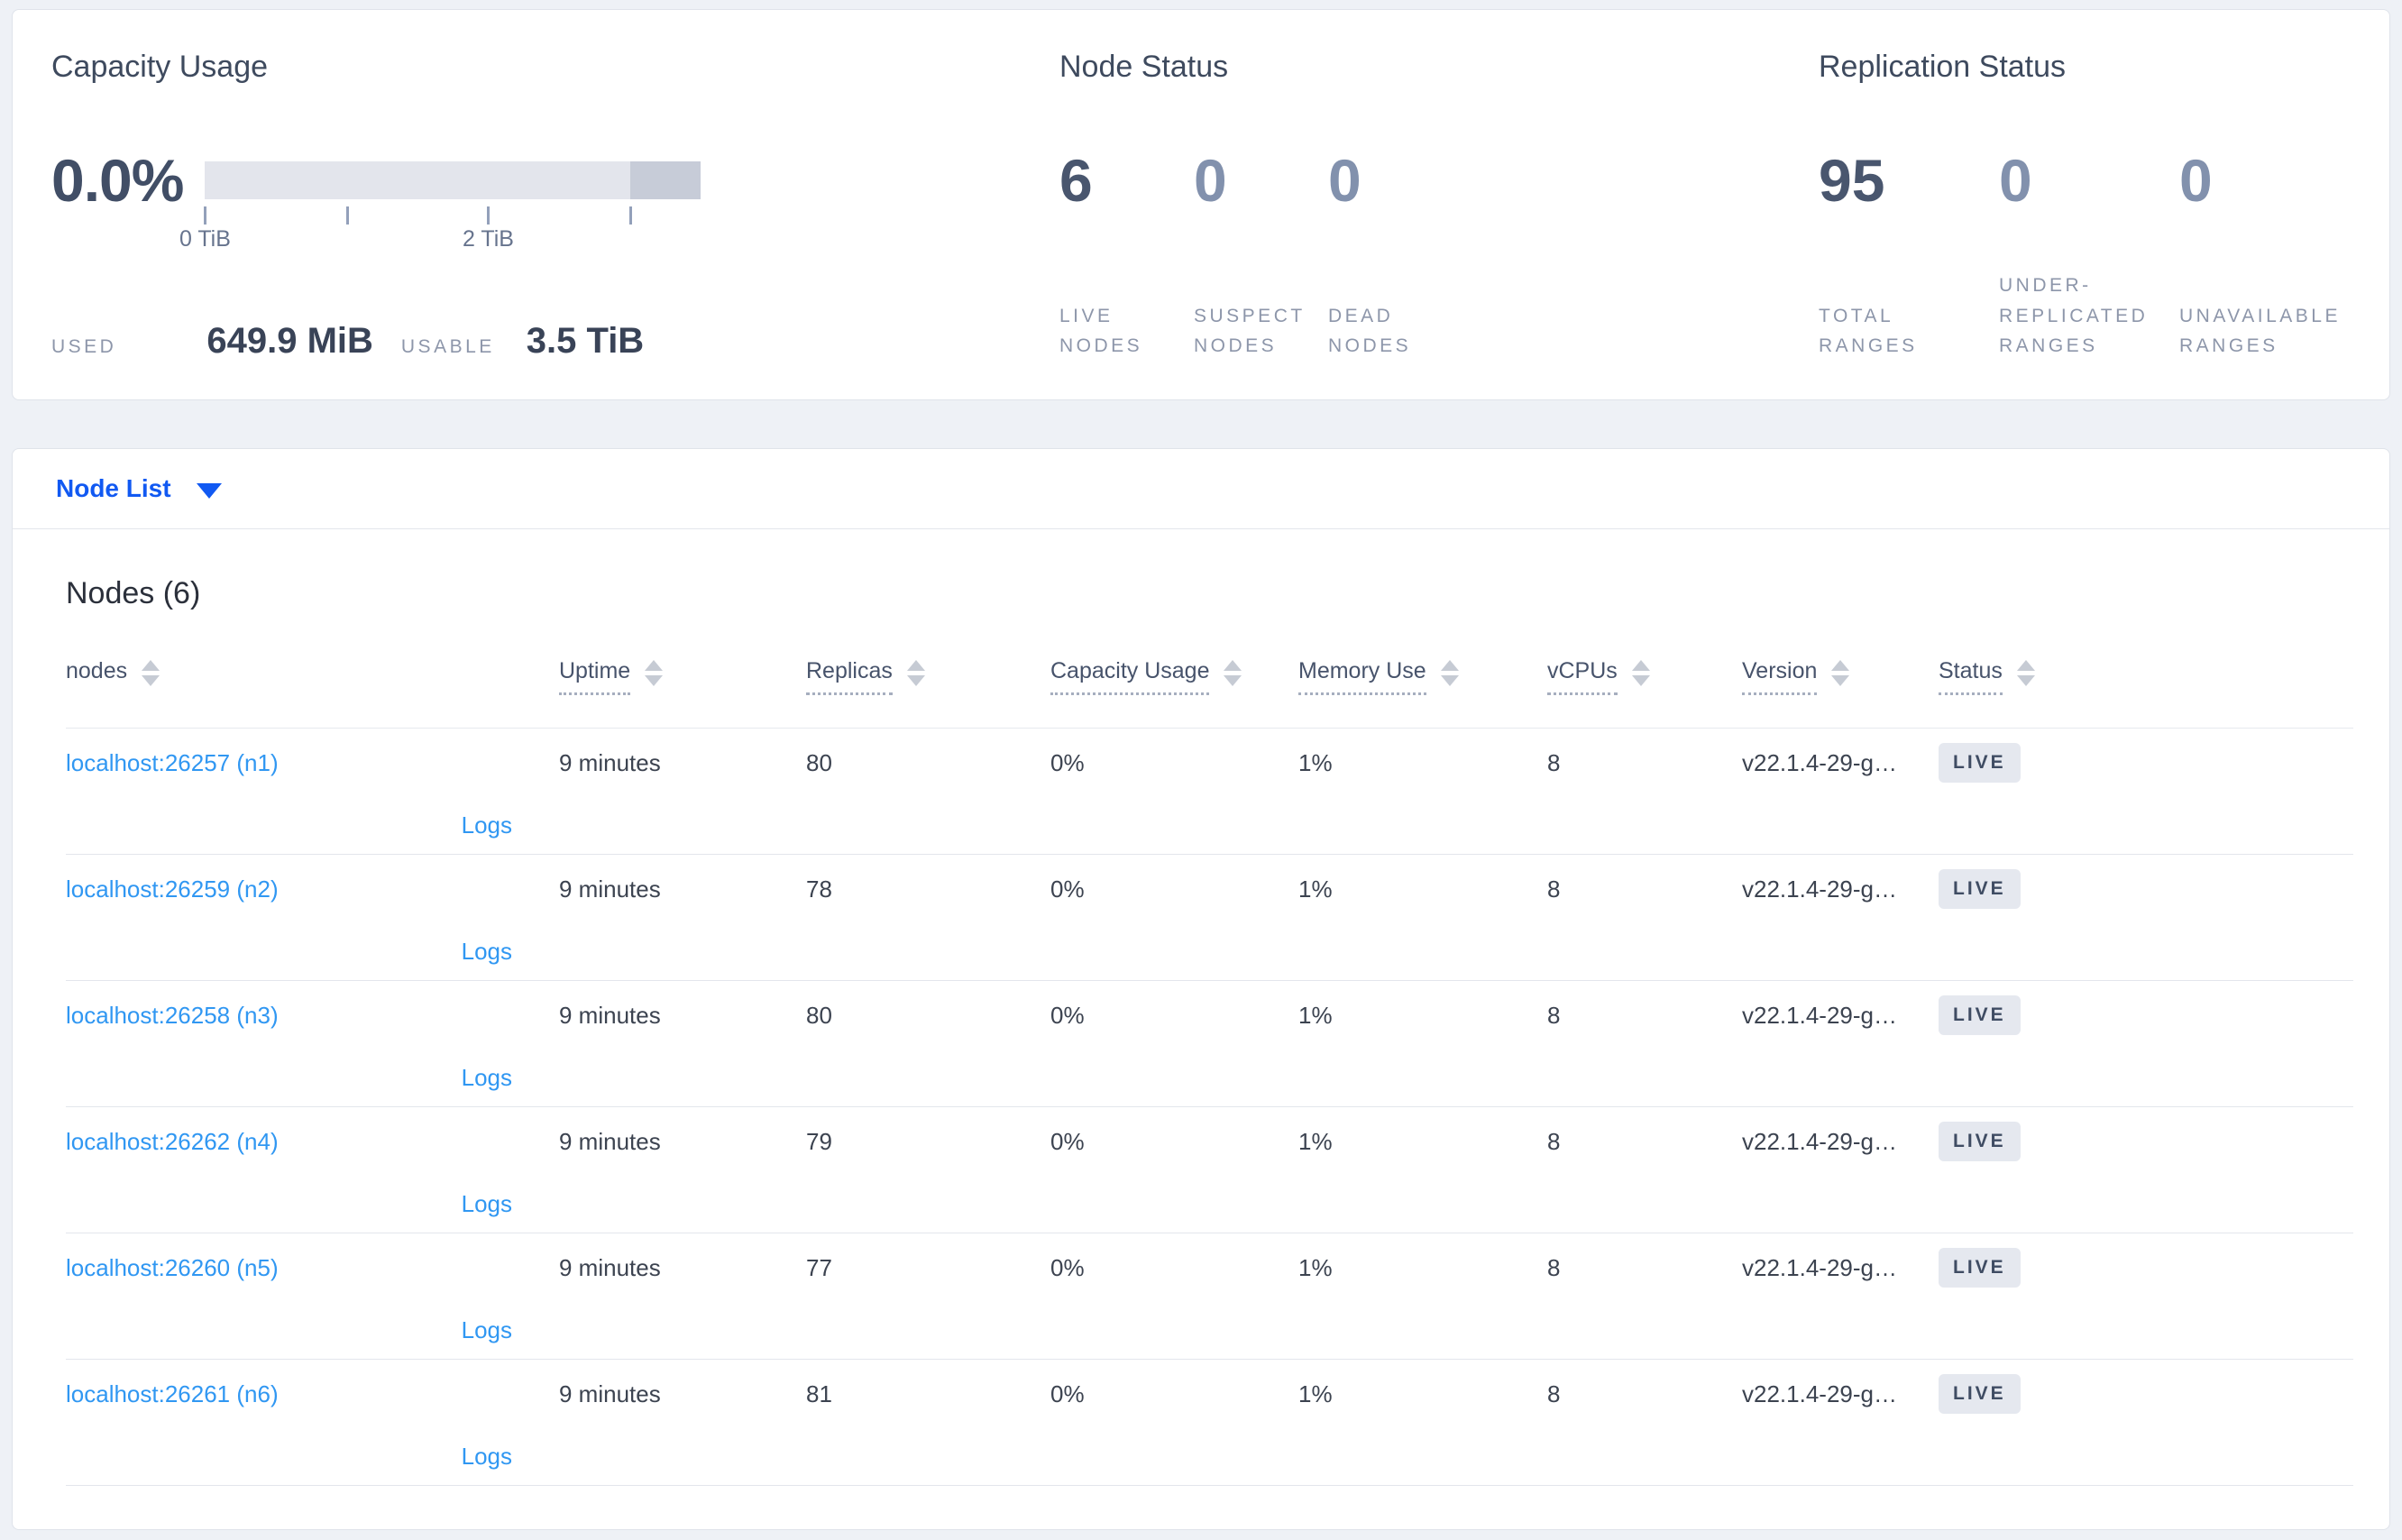  Describe the element at coordinates (819, 1141) in the screenshot. I see `replicas-cell: 79` at that location.